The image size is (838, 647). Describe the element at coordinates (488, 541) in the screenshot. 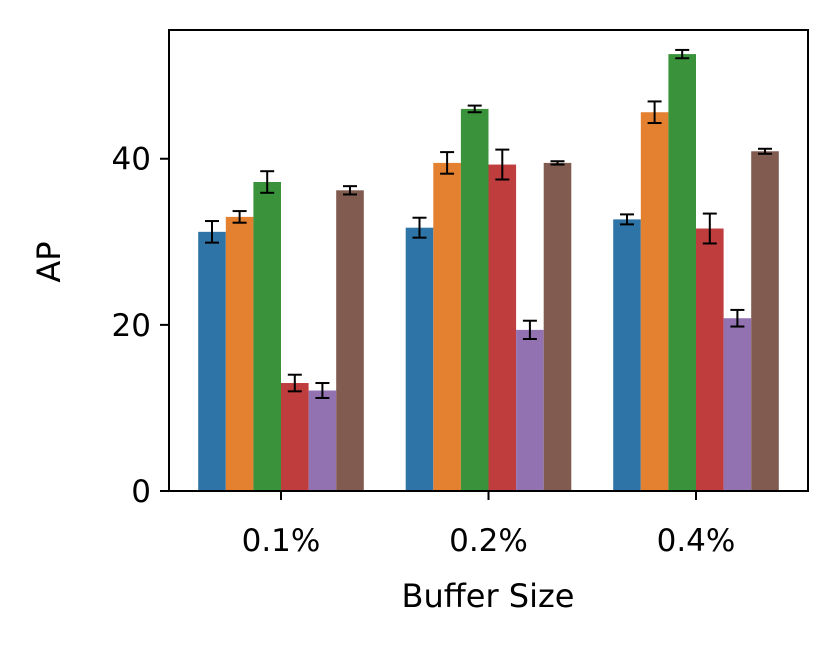

I see `x-tick-label-1: 0.2%` at that location.